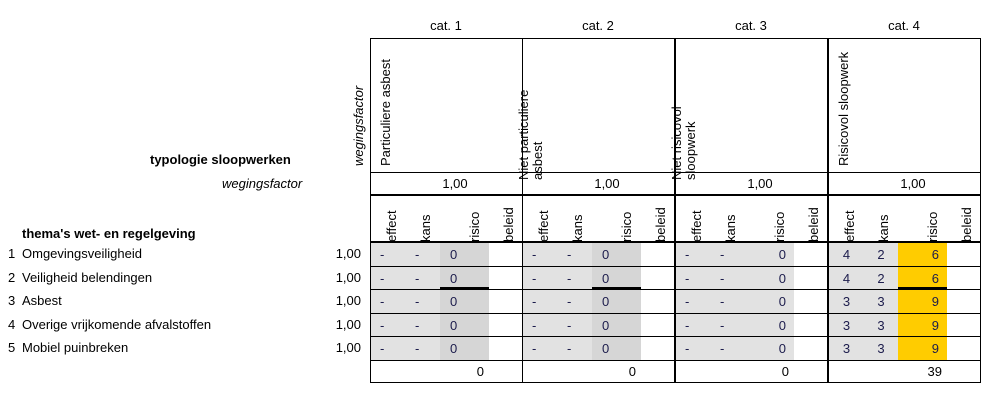 This screenshot has width=1008, height=405. What do you see at coordinates (785, 371) in the screenshot?
I see `category-total: 0` at bounding box center [785, 371].